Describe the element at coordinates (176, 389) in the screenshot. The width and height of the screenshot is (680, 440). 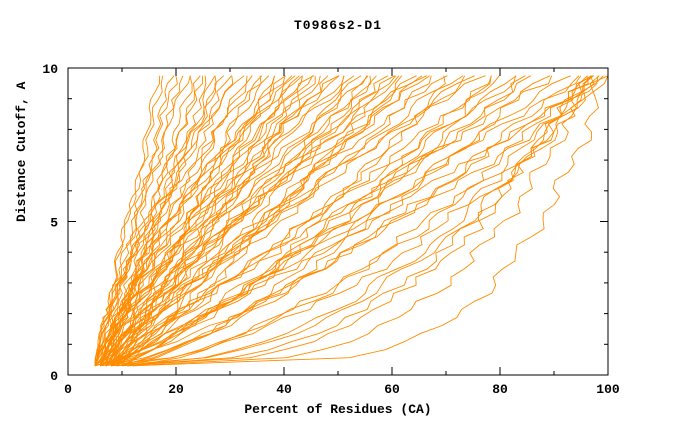
I see `x-tick-label: 20` at that location.